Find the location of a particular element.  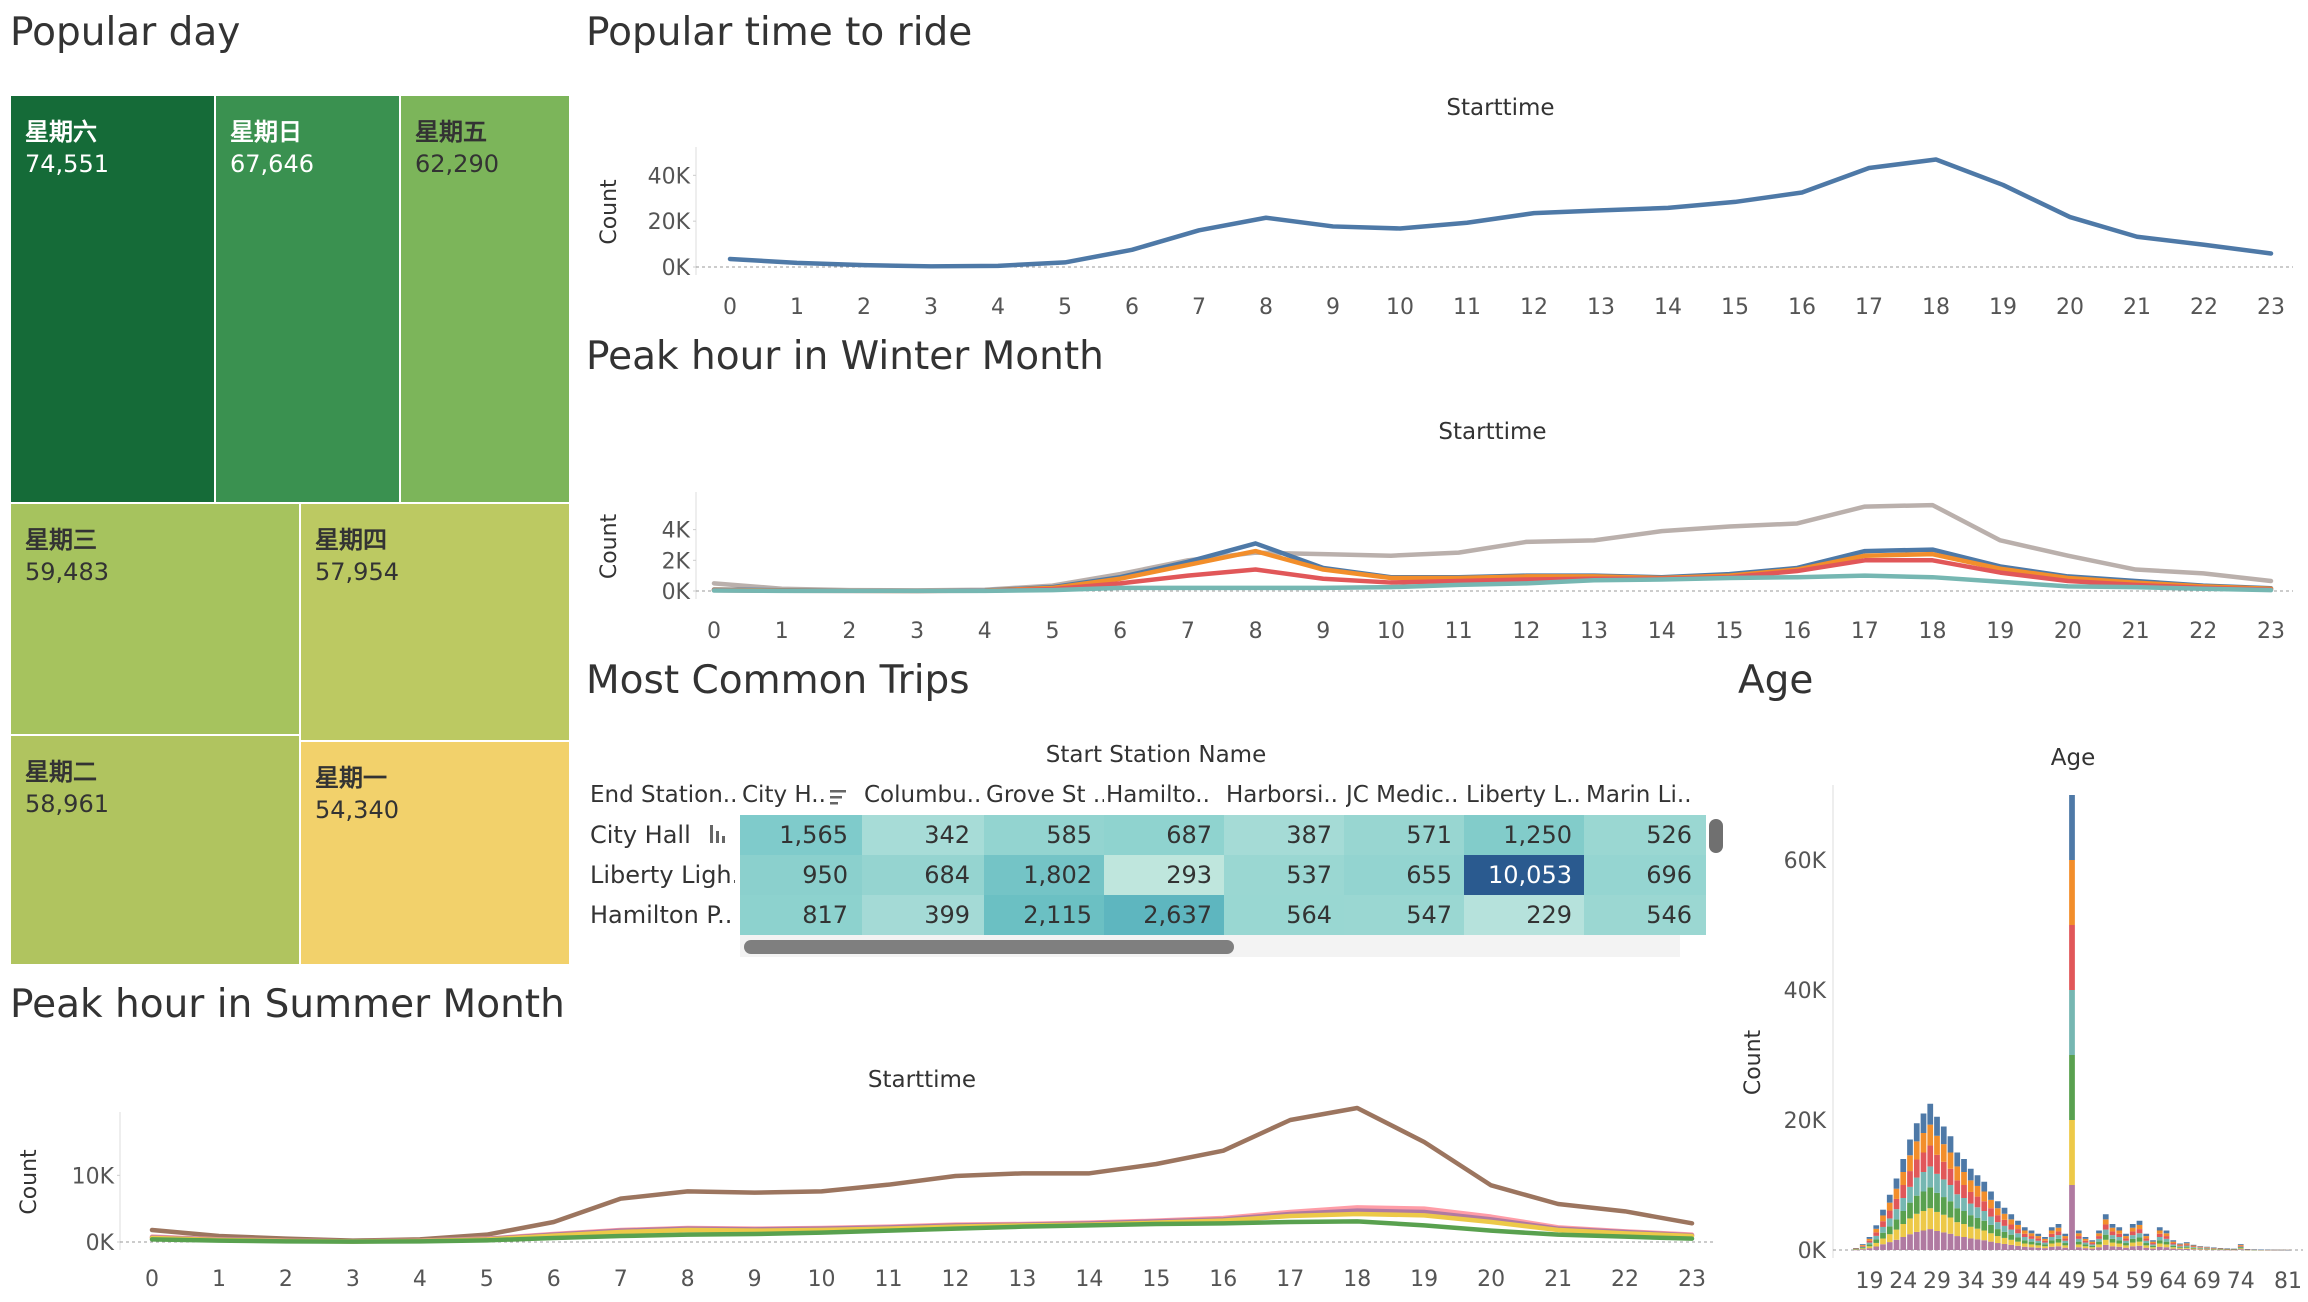

table-cell: 696 is located at coordinates (1645, 875).